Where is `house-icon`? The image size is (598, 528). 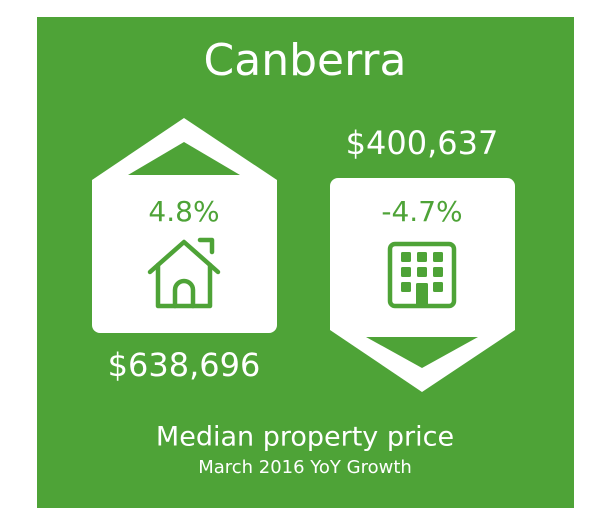
house-icon is located at coordinates (184, 273).